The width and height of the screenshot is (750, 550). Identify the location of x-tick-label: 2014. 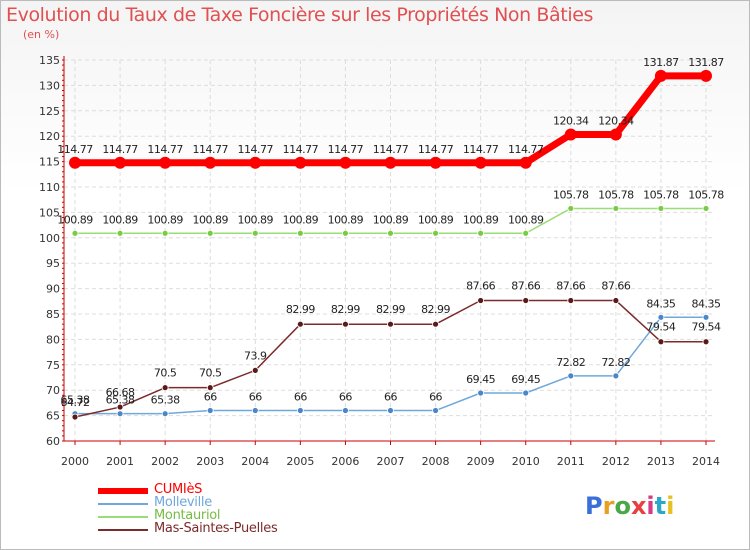
(706, 461).